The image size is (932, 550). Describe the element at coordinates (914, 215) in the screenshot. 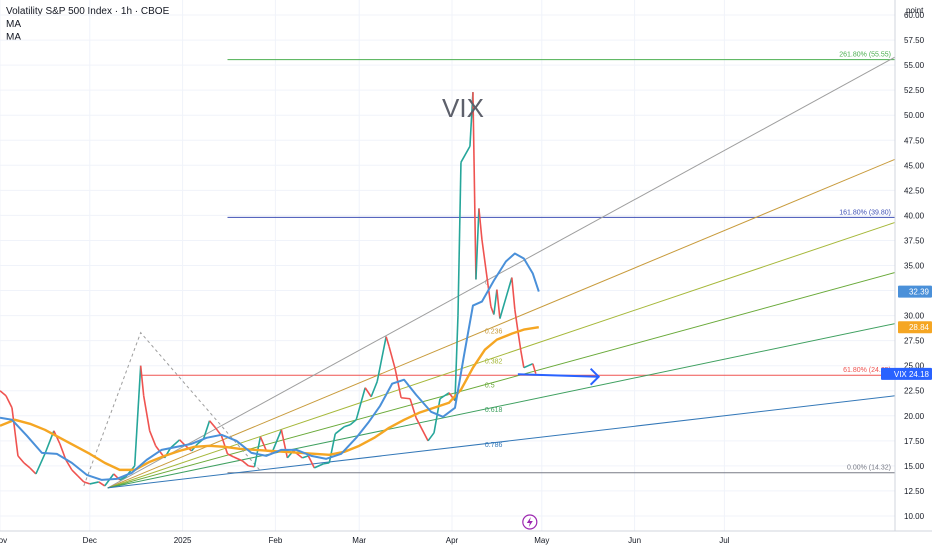

I see `y-tick-label: 40.00` at that location.